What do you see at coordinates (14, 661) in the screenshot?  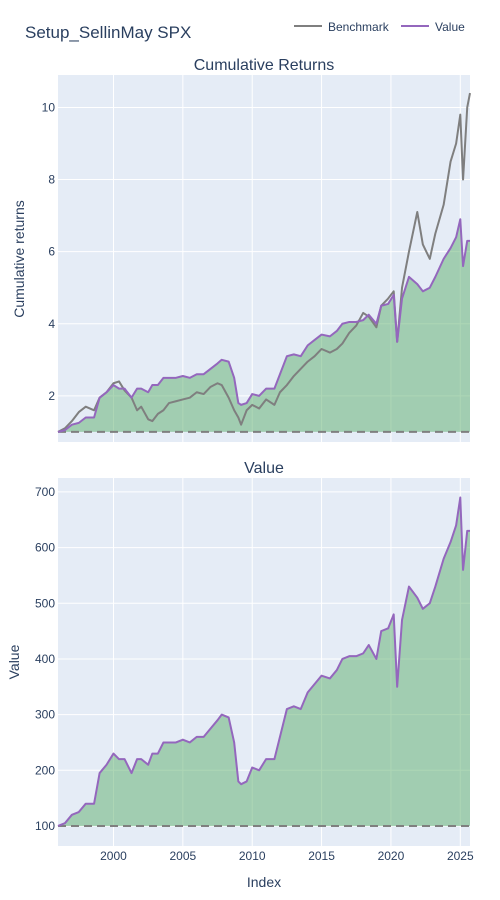 I see `y-axis-title-value: Value` at bounding box center [14, 661].